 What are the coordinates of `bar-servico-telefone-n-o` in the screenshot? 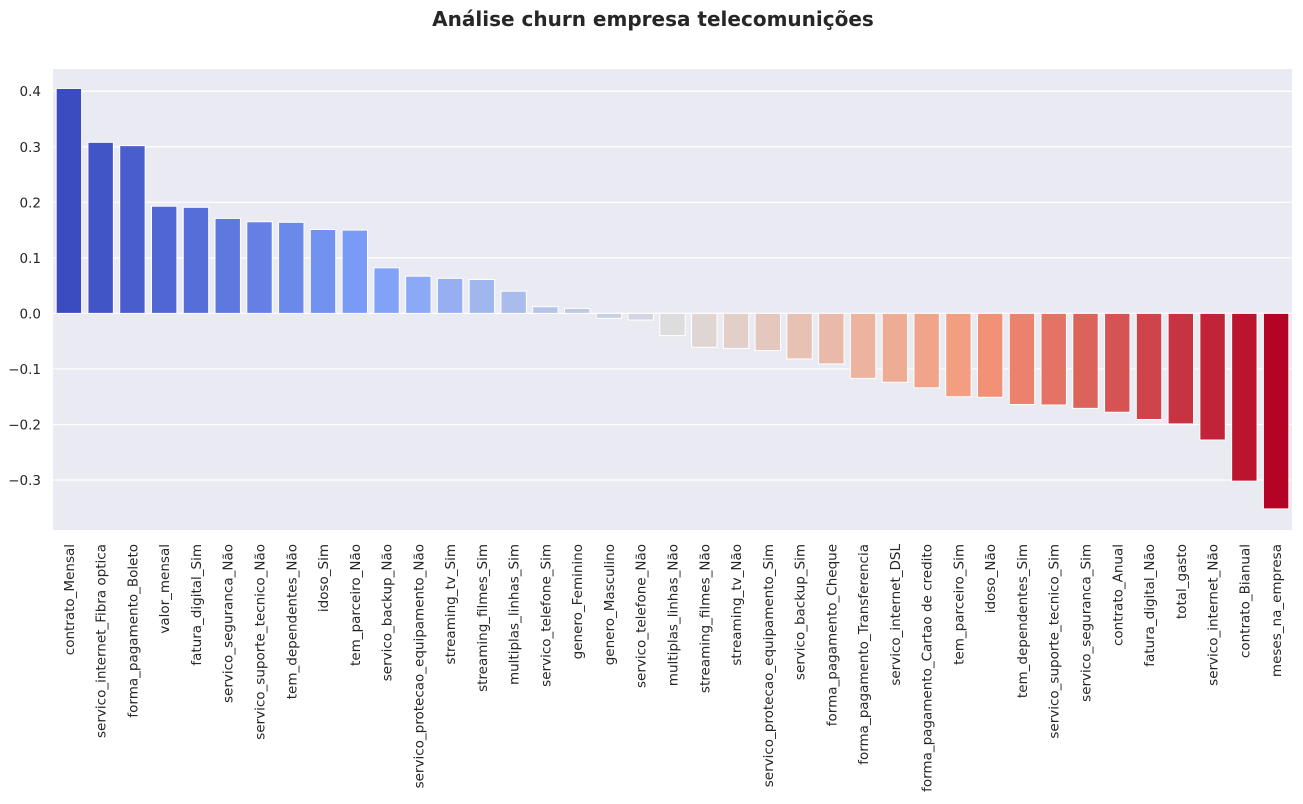 It's located at (640, 316).